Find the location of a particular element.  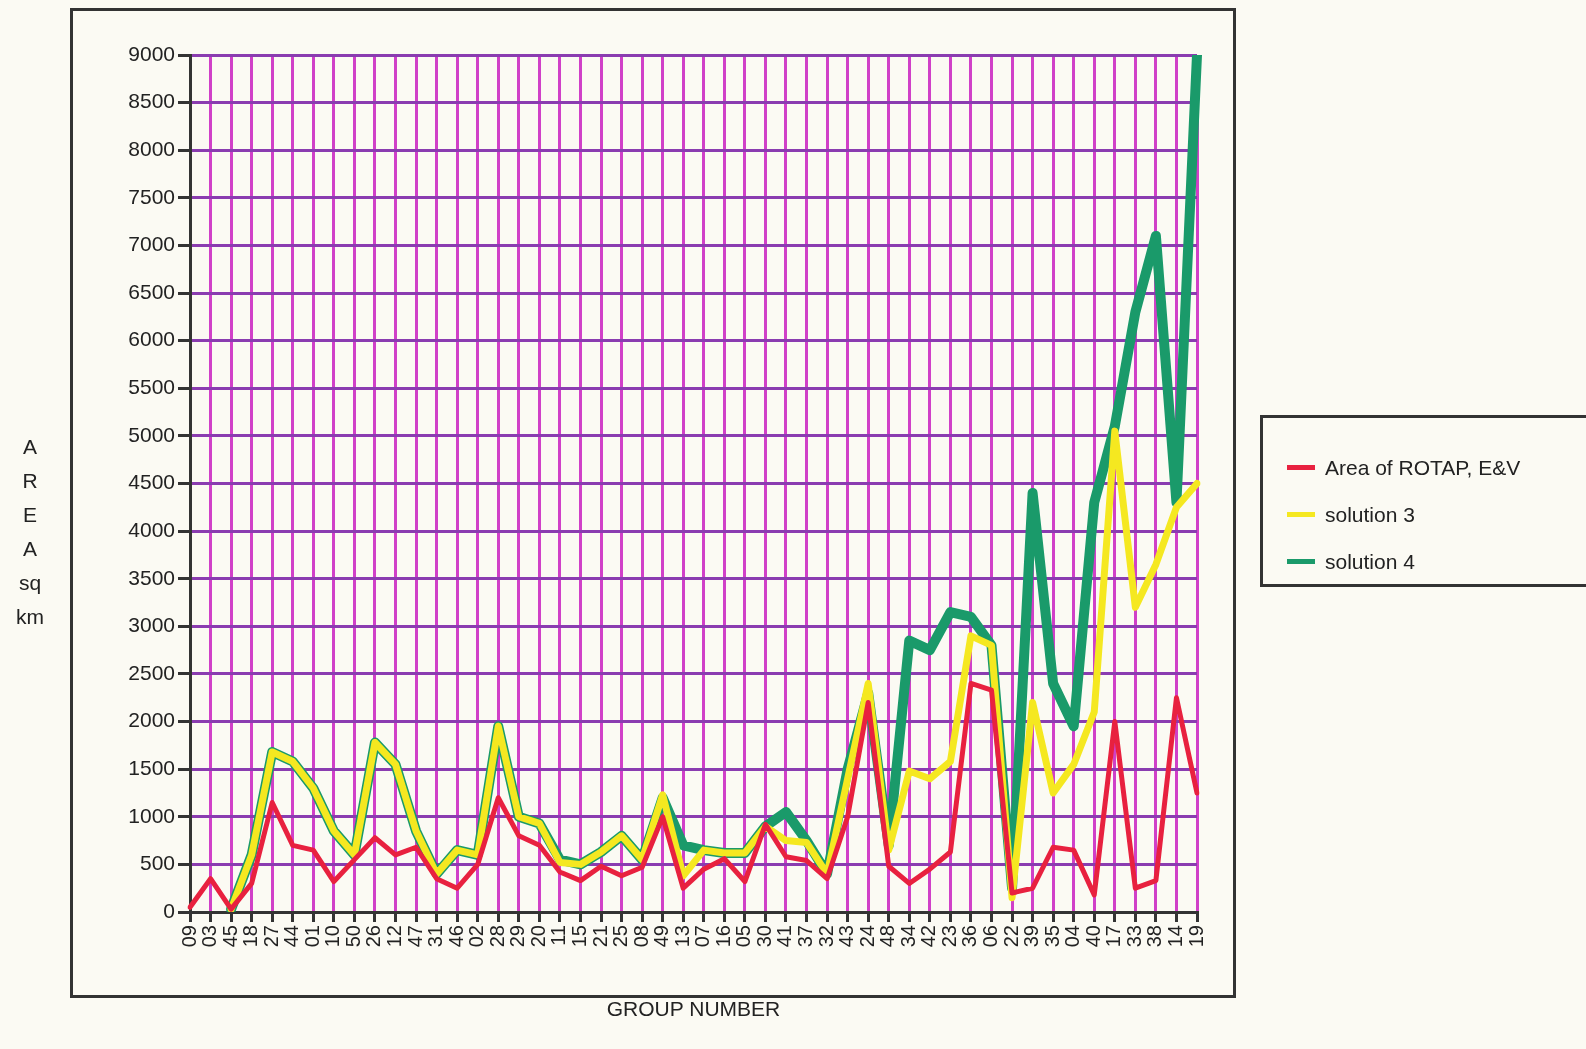

x-tick-label: 05 is located at coordinates (743, 936).